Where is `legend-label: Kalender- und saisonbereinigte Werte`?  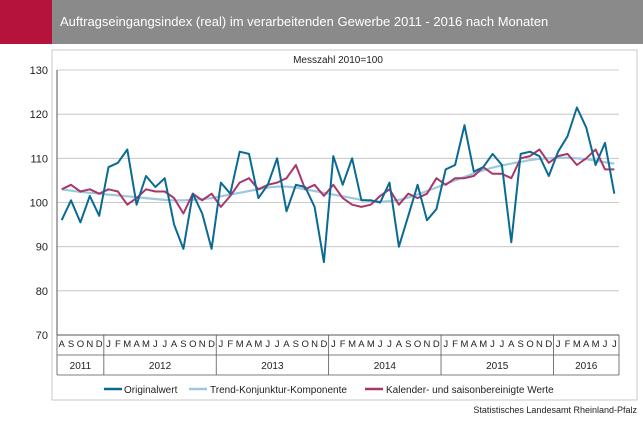
legend-label: Kalender- und saisonbereinigte Werte is located at coordinates (470, 390).